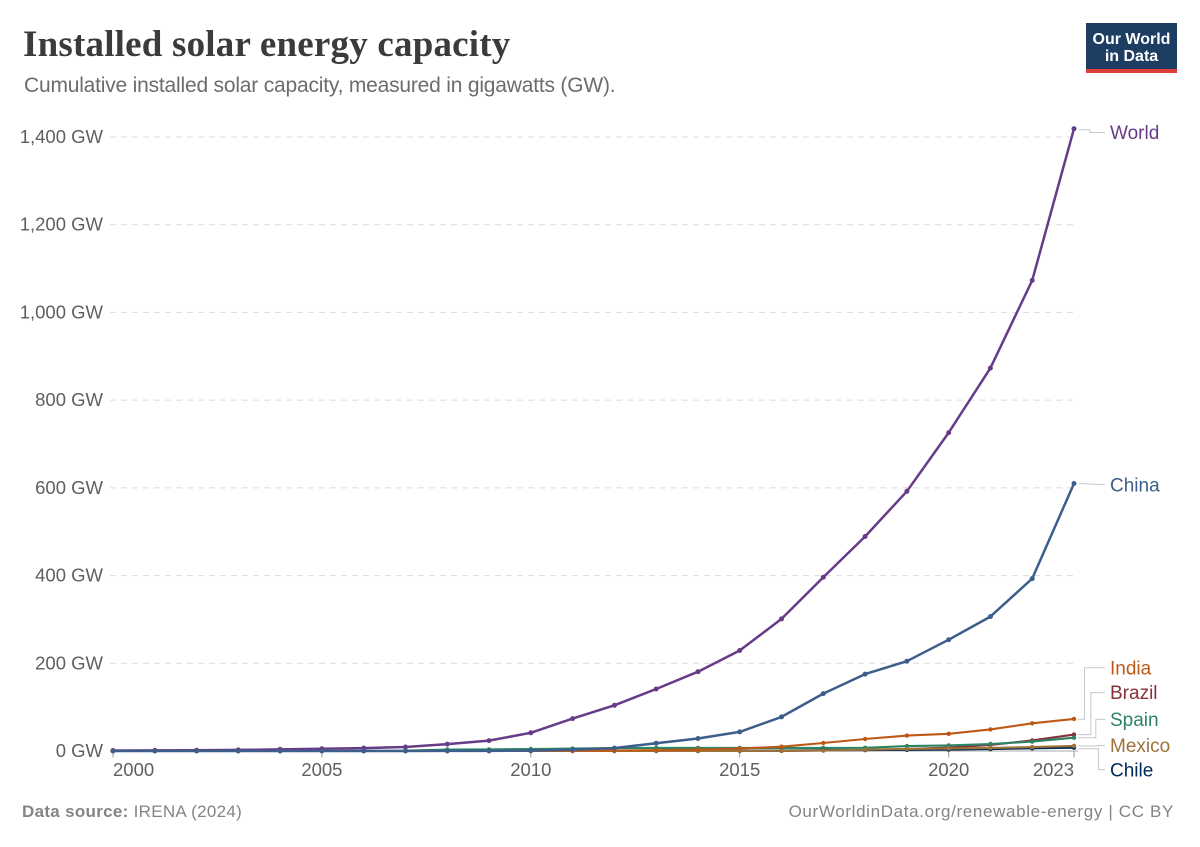  Describe the element at coordinates (1053, 769) in the screenshot. I see `svg-text: 2023` at that location.